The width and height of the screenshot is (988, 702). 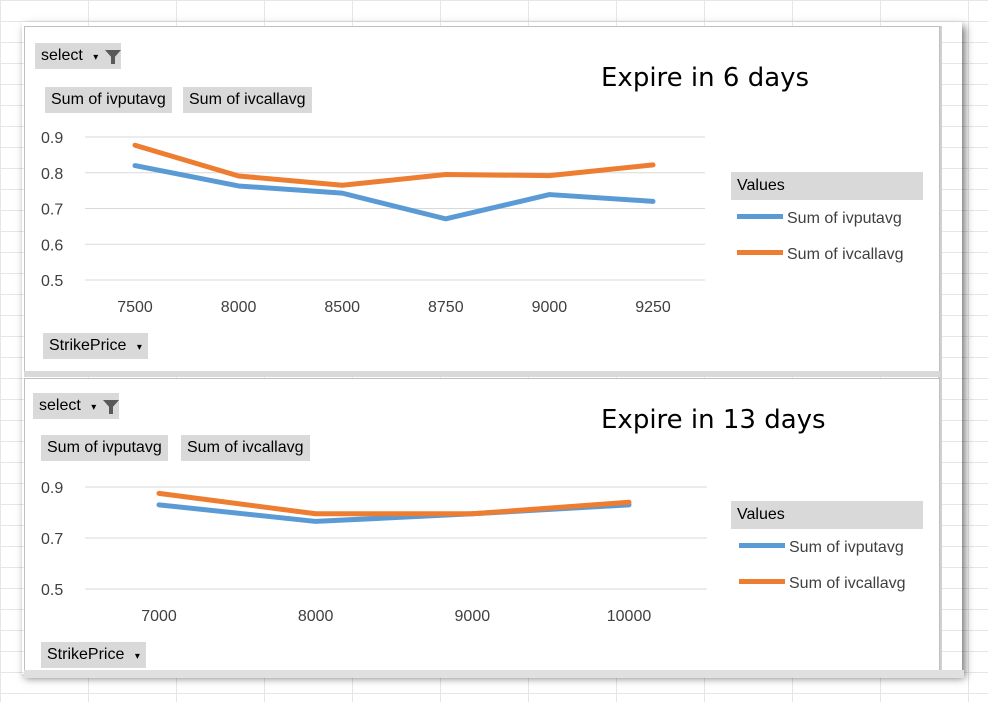 What do you see at coordinates (342, 307) in the screenshot?
I see `x-tick-label: 8500` at bounding box center [342, 307].